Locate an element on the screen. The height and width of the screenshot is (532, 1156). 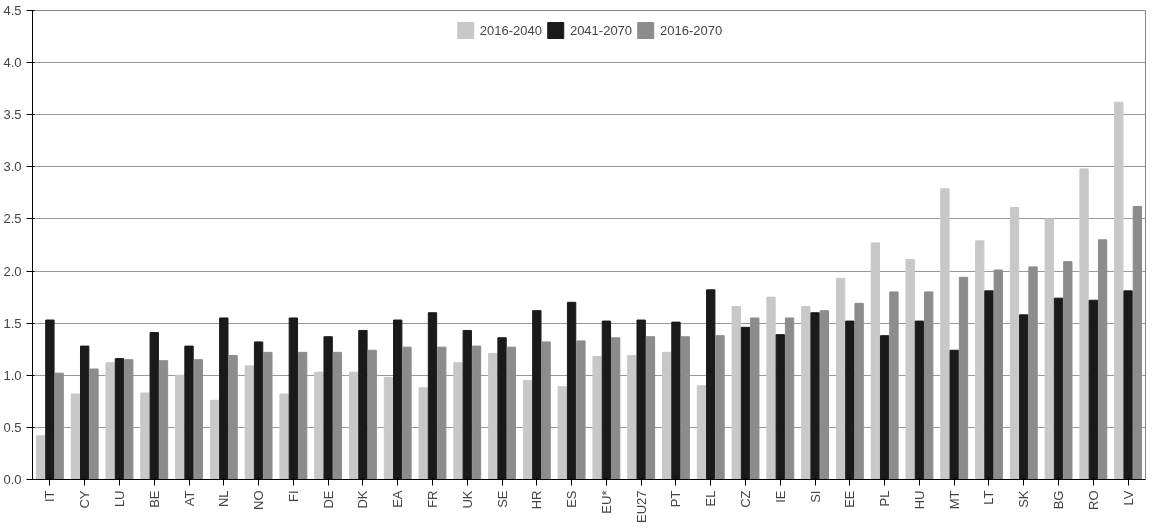
x-tick-label: IT is located at coordinates (50, 496).